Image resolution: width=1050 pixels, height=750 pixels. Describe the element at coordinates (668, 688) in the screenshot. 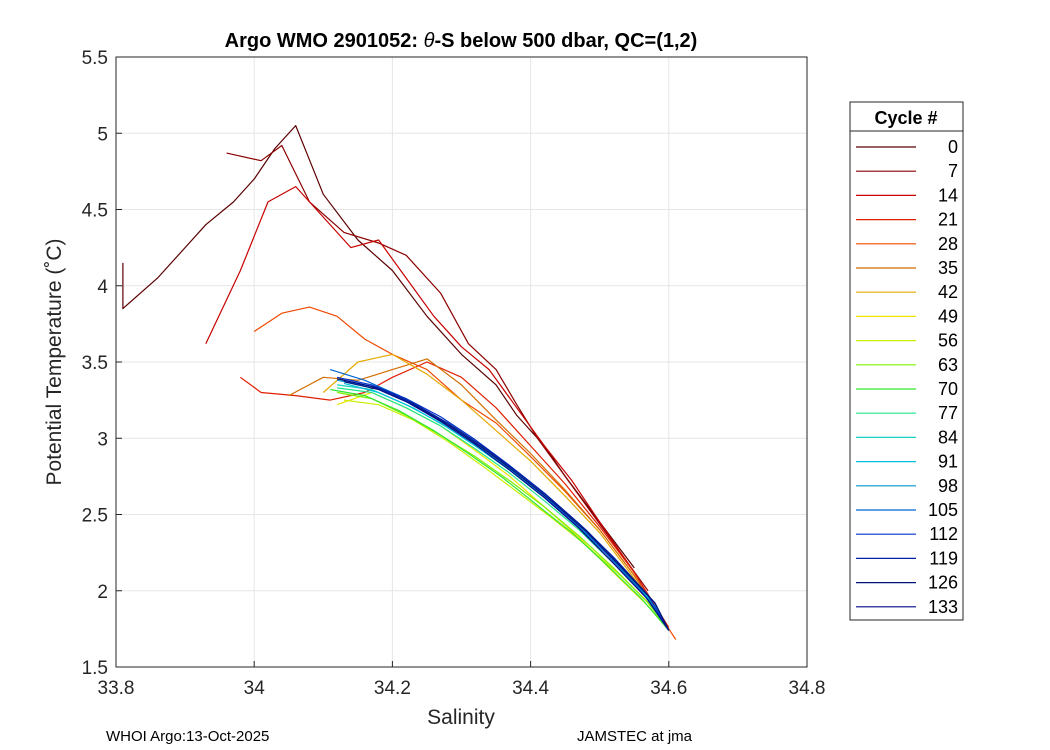

I see `x-tick-label: 34.6` at that location.